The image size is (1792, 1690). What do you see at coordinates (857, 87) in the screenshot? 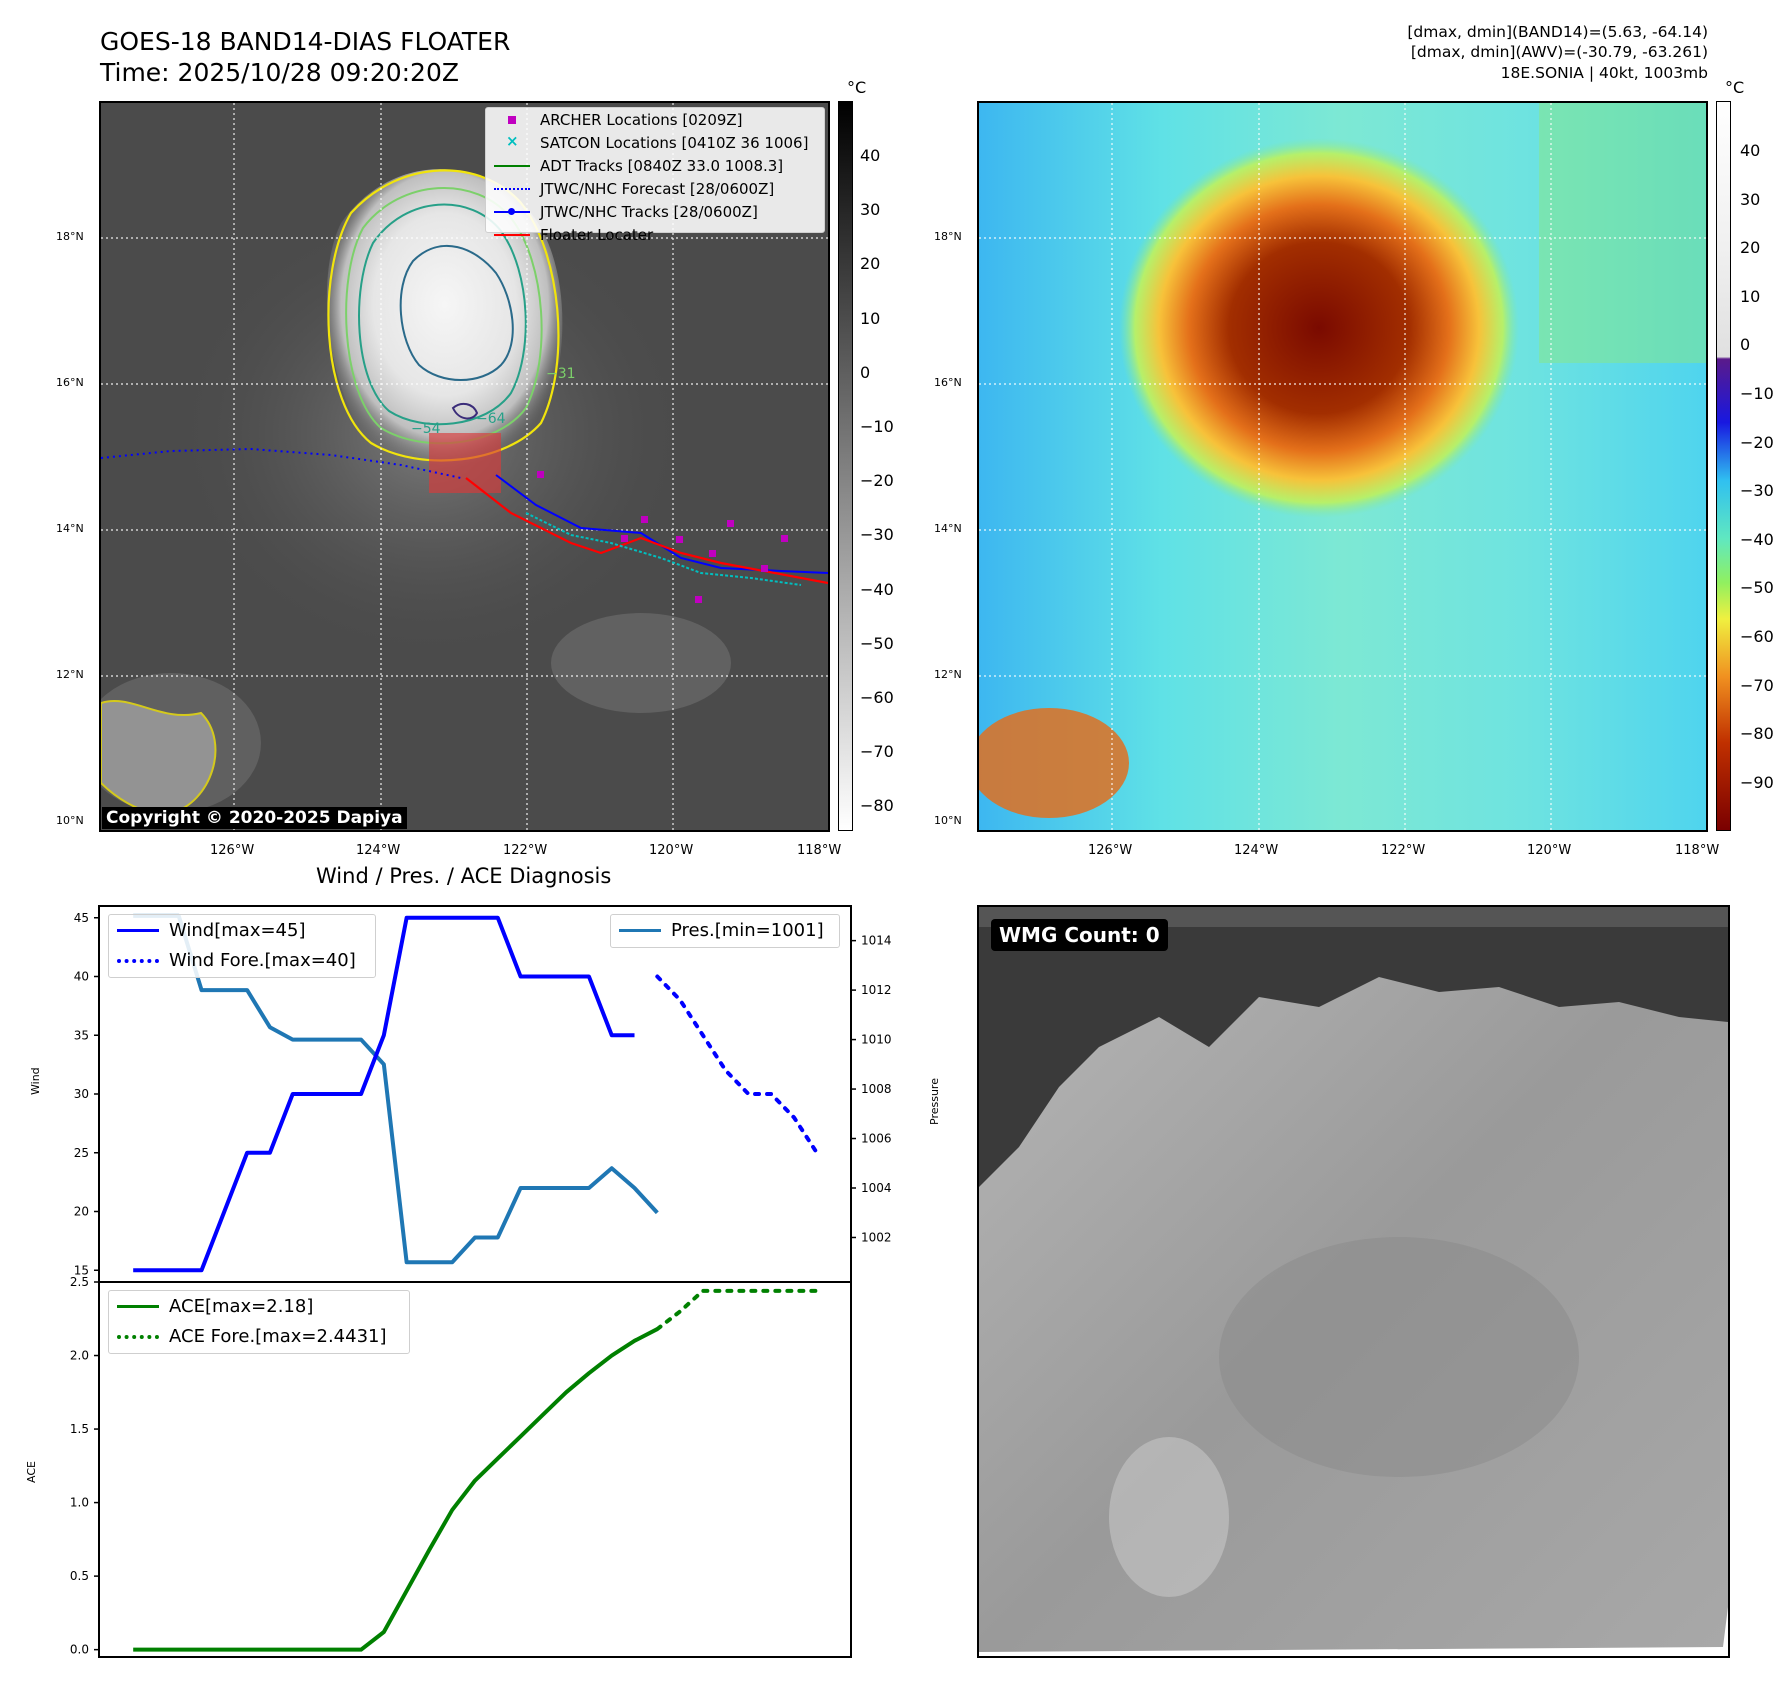
I see `ir-colorbar-unit: °C` at bounding box center [857, 87].